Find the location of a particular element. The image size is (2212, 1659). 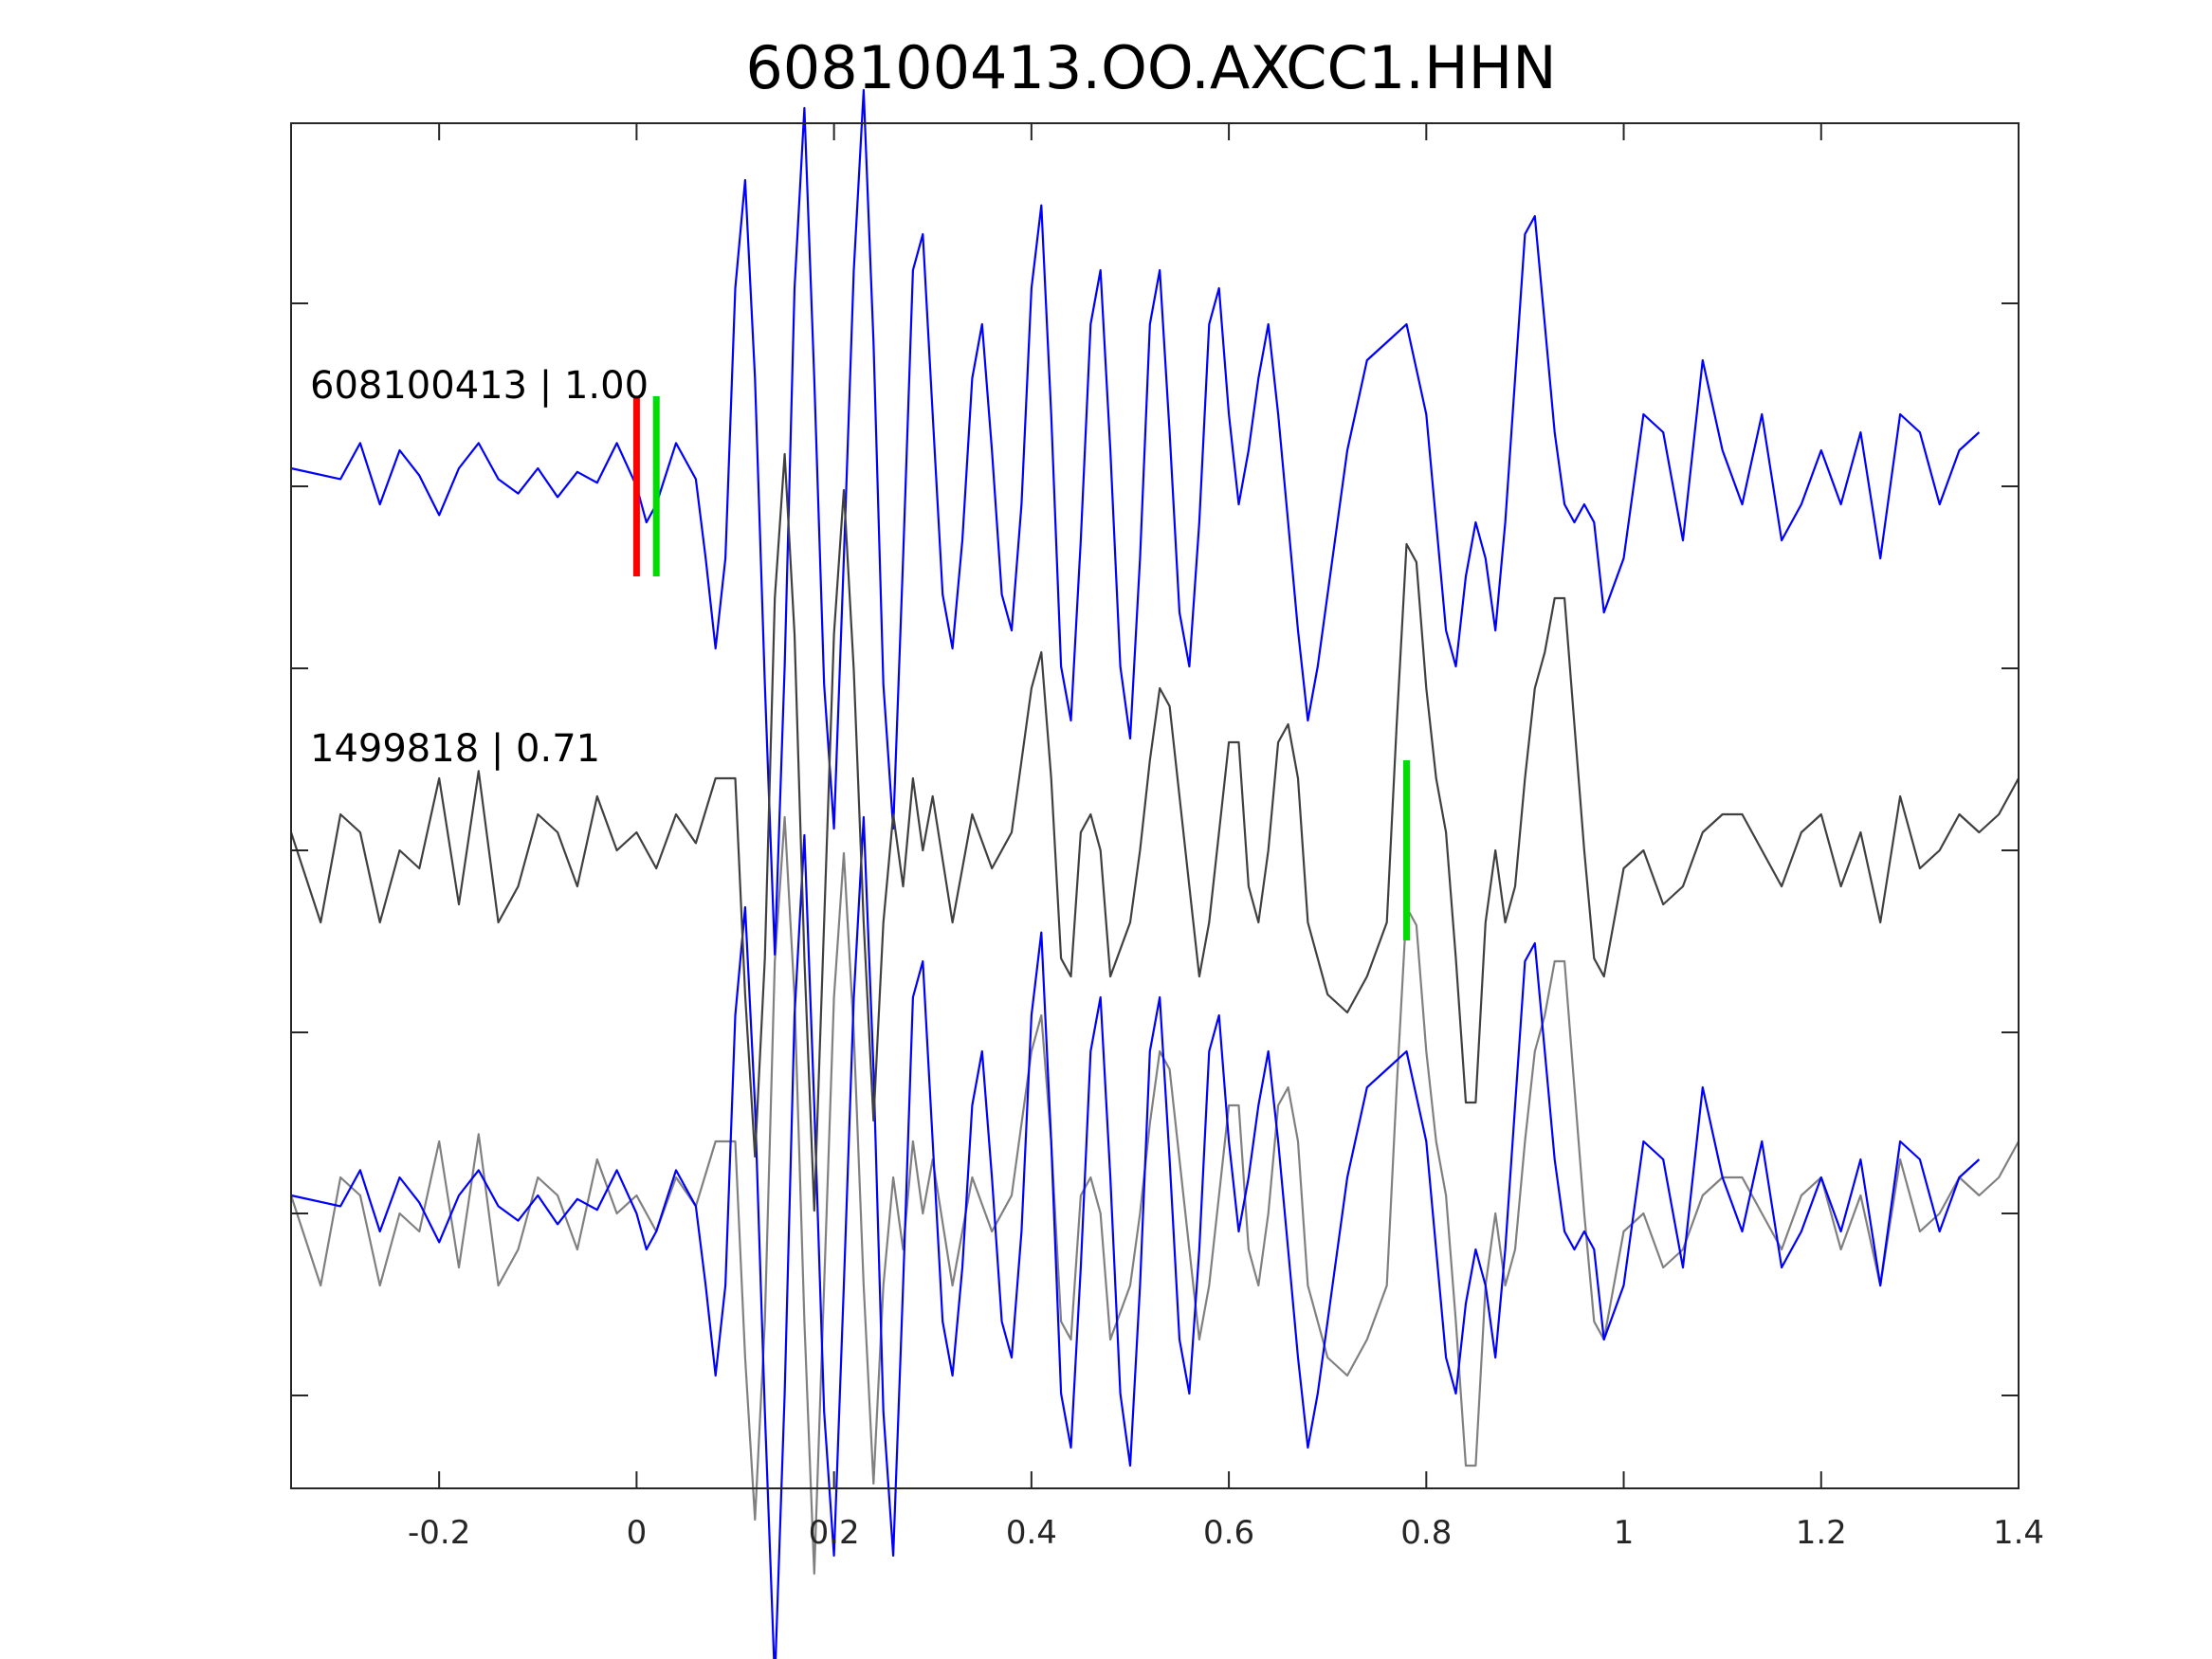

trace-label-2: 1499818 | 0.71 is located at coordinates (455, 749).